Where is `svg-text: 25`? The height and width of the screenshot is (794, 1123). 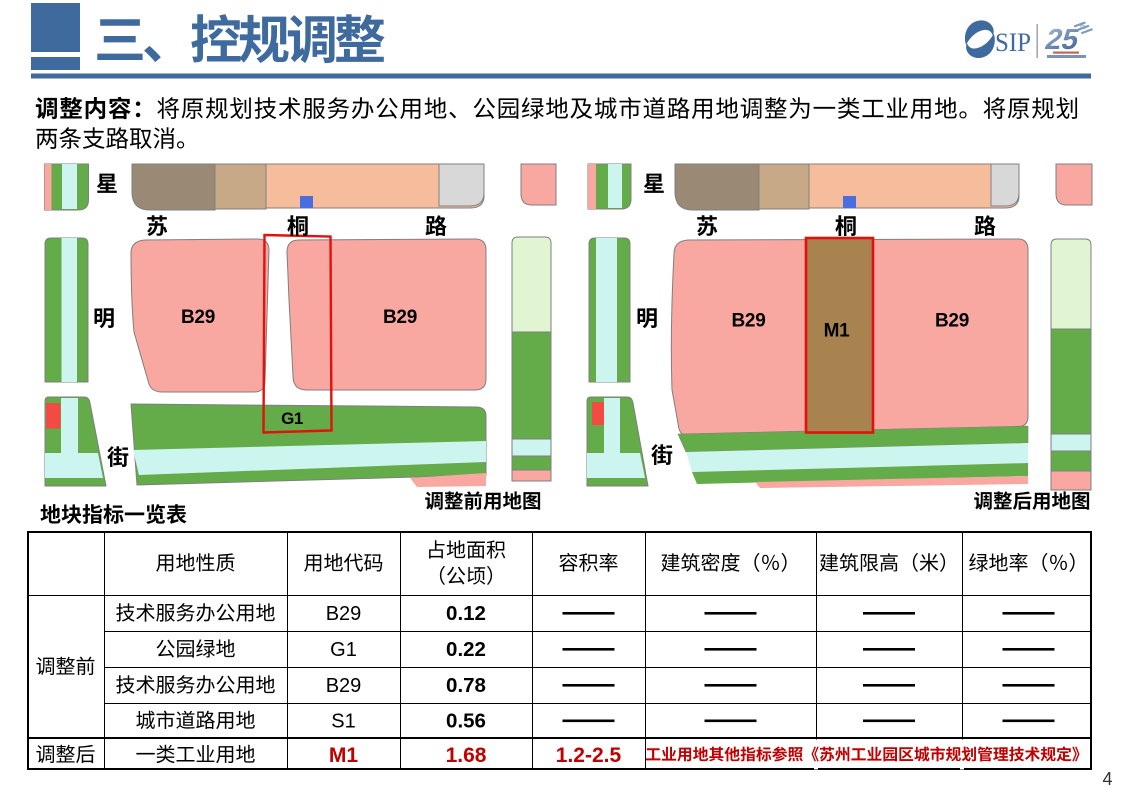
svg-text: 25 is located at coordinates (1062, 39).